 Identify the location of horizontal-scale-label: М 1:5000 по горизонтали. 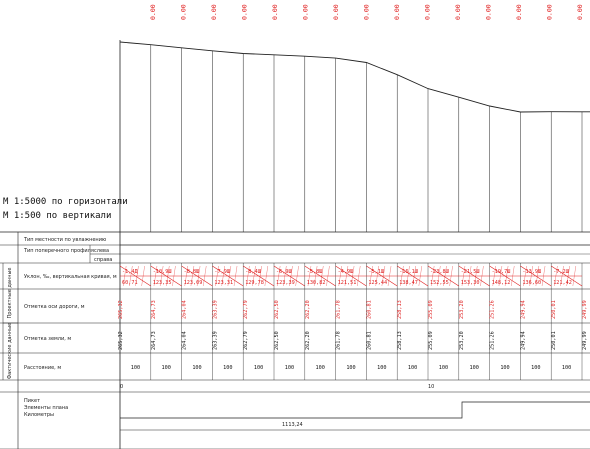
(65, 202).